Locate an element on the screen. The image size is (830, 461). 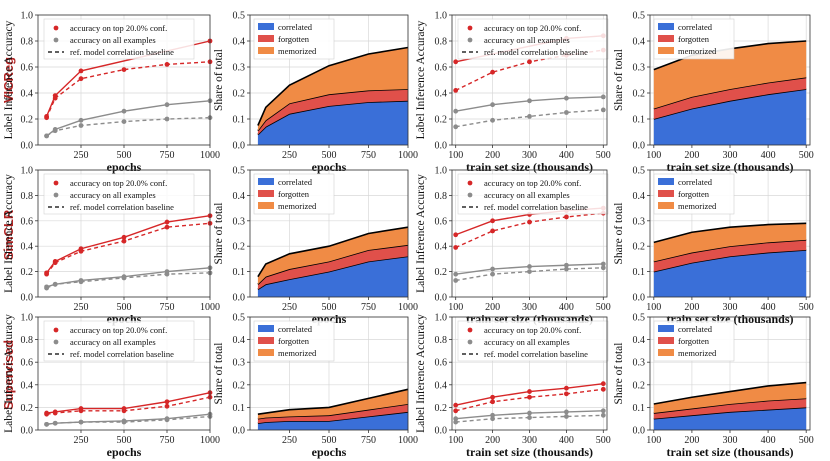
series-line-gray-solid is located at coordinates (128, 277).